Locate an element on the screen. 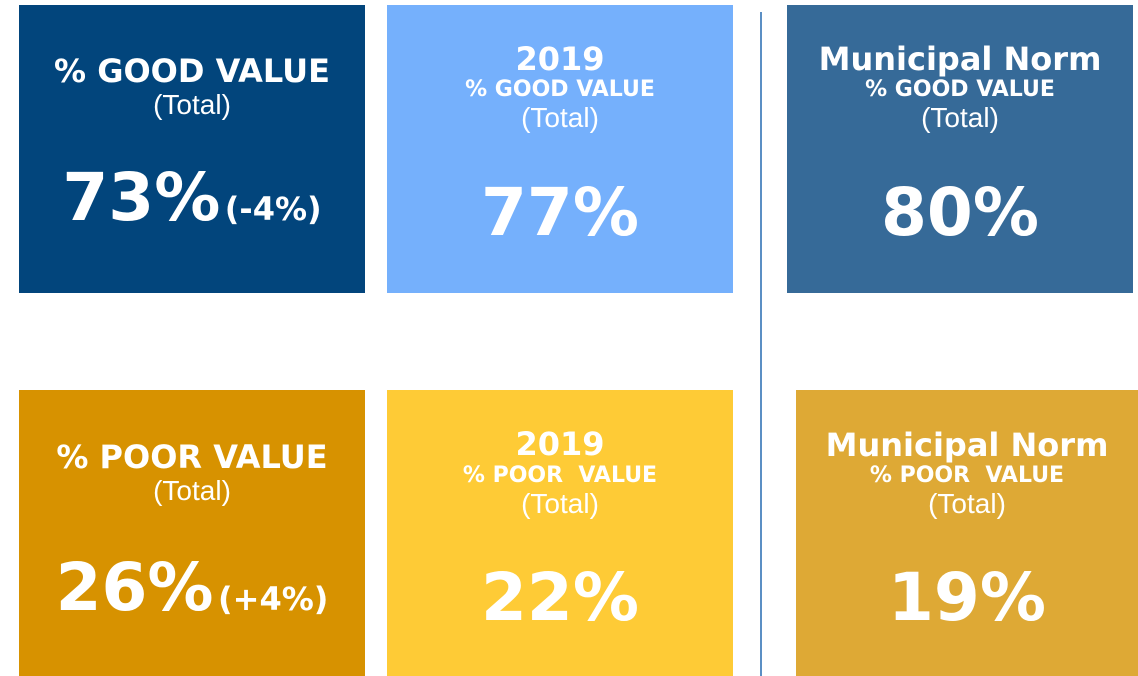 The image size is (1138, 676). kpi-tile: % POOR VALUE (Total) 26% (+4%) is located at coordinates (192, 533).